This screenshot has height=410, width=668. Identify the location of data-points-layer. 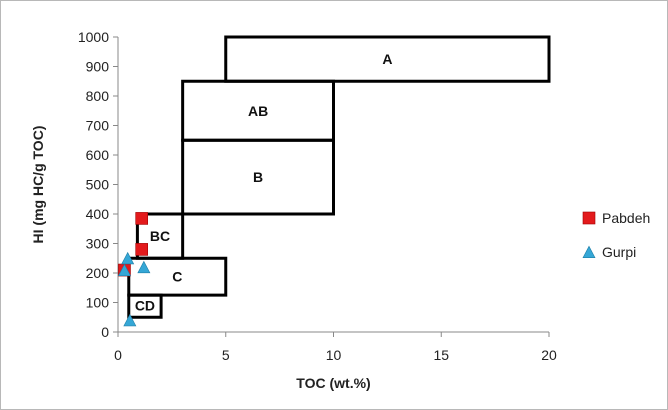
(134, 269).